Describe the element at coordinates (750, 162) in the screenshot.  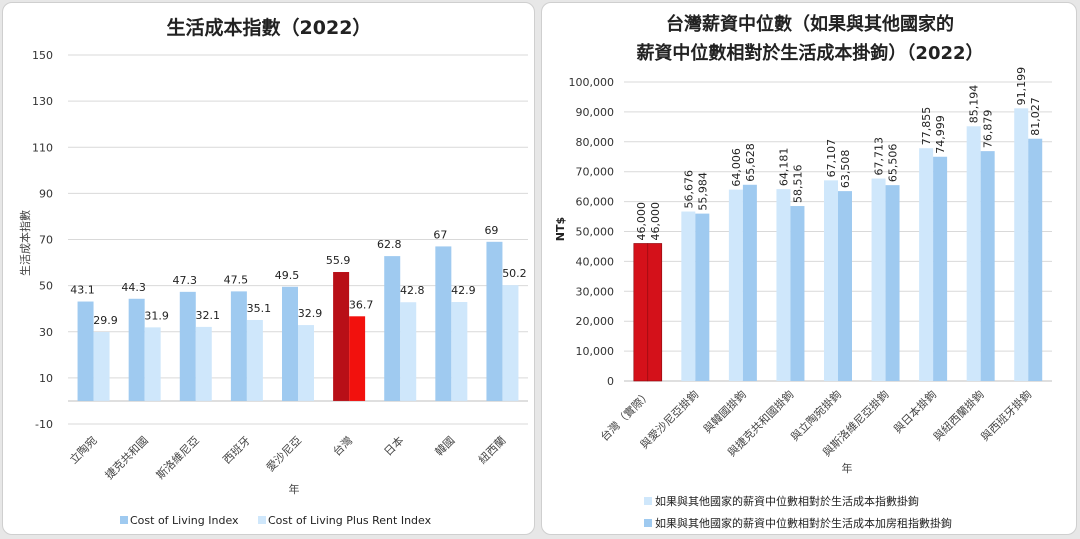
I see `data-label: 65,628` at that location.